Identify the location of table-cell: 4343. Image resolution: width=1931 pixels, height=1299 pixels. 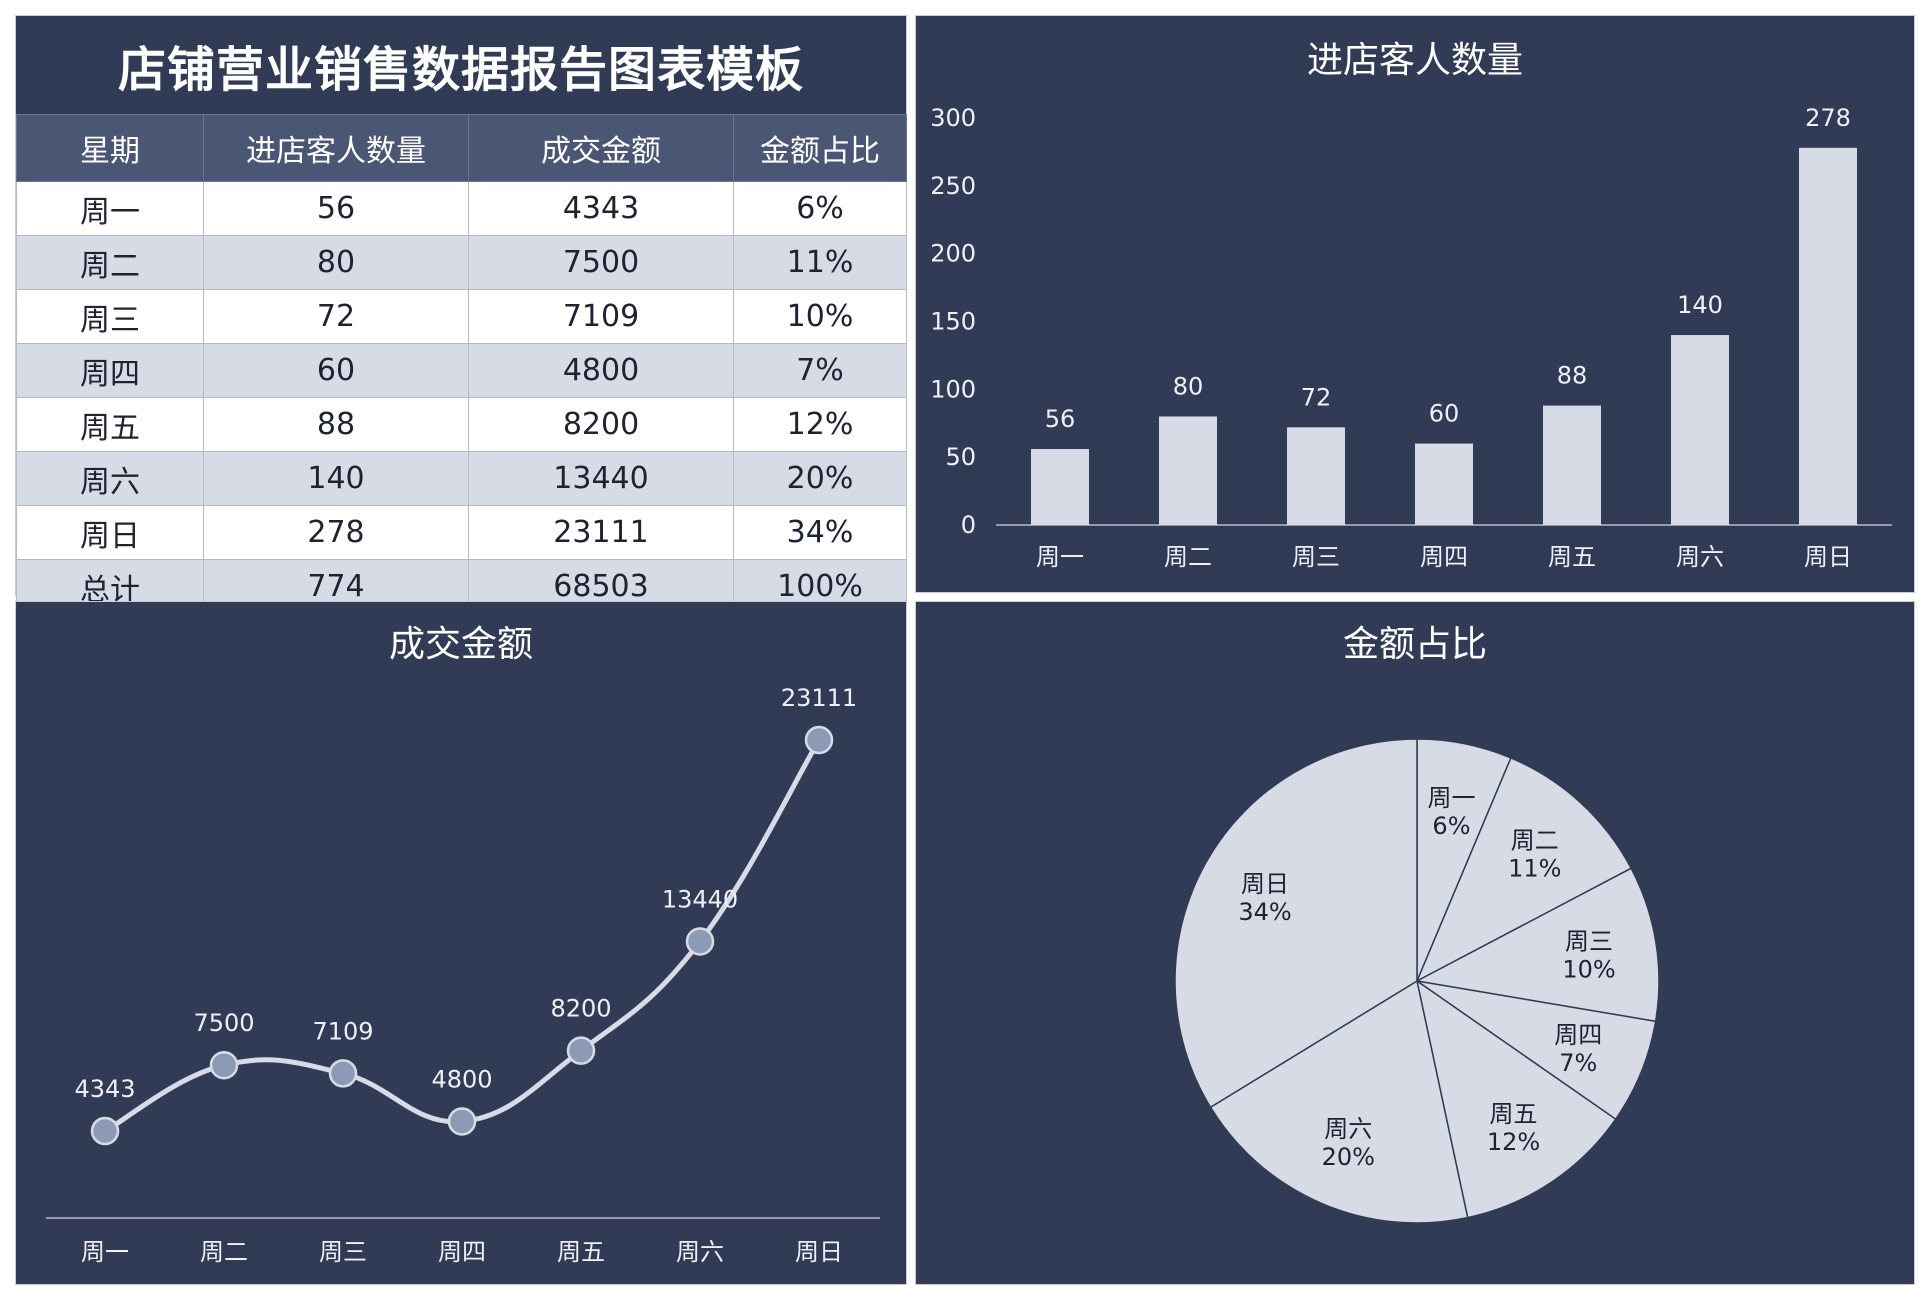
(601, 208).